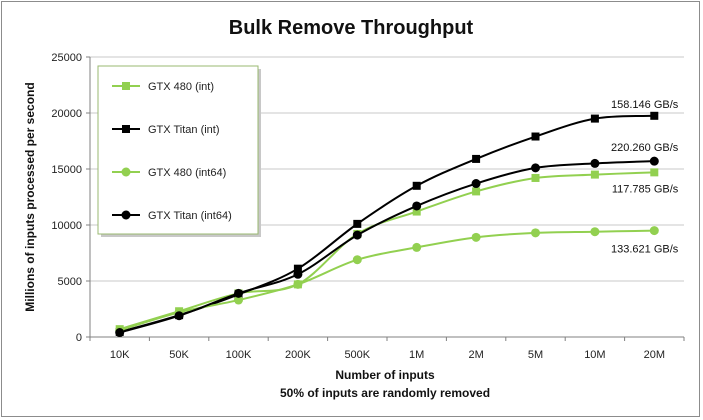 The height and width of the screenshot is (420, 703). I want to click on x-tick-label: 10M, so click(594, 355).